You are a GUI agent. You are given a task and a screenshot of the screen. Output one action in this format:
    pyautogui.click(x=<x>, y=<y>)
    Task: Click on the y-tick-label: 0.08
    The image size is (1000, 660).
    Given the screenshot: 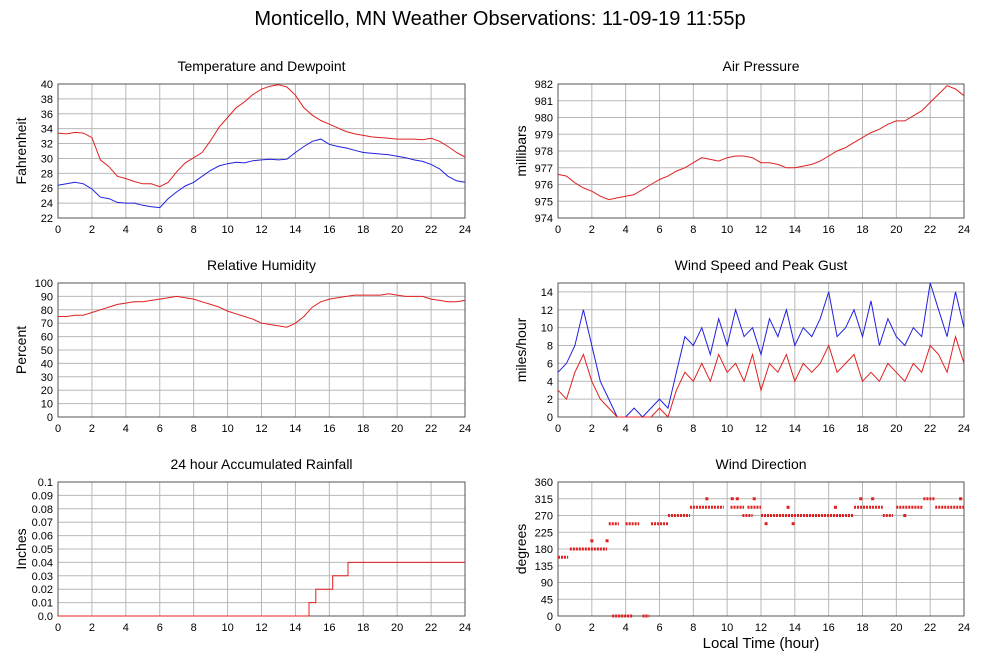 What is the action you would take?
    pyautogui.click(x=42, y=510)
    